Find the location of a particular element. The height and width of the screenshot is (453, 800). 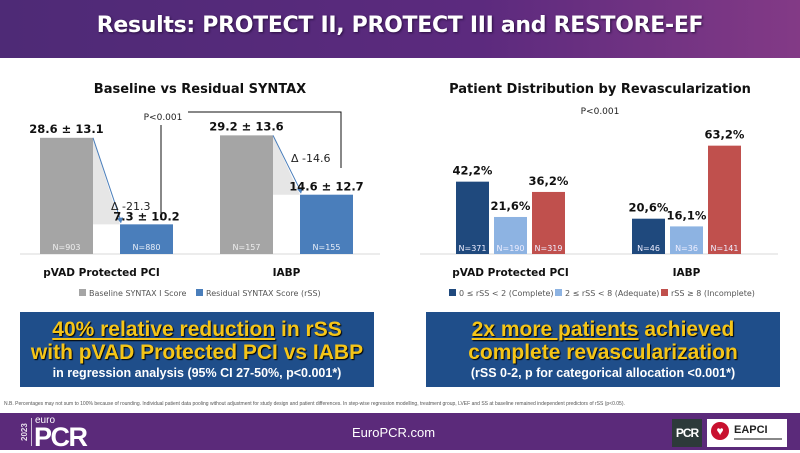

delta-shading is located at coordinates (286, 165).